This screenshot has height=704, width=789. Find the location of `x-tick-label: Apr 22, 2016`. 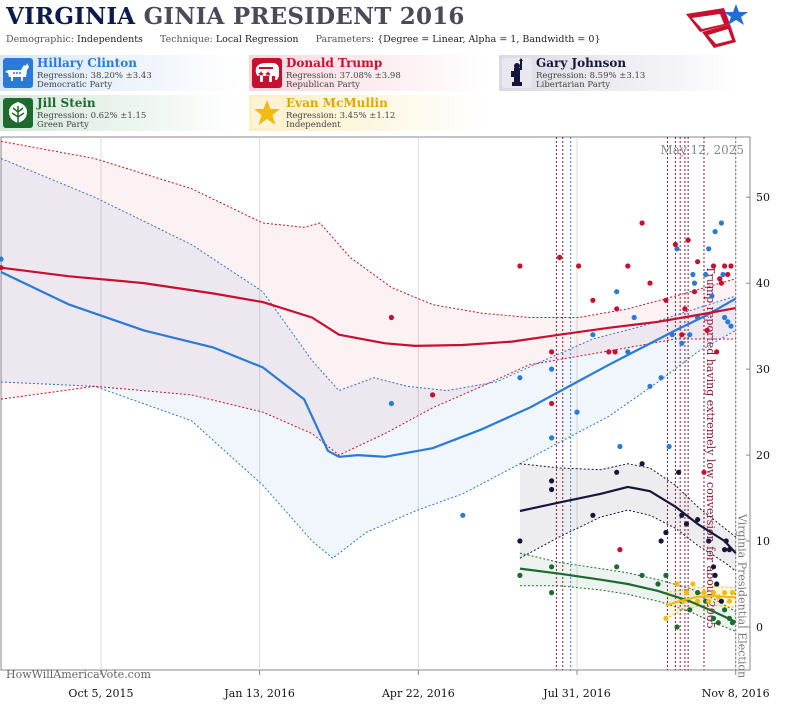

x-tick-label: Apr 22, 2016 is located at coordinates (418, 693).